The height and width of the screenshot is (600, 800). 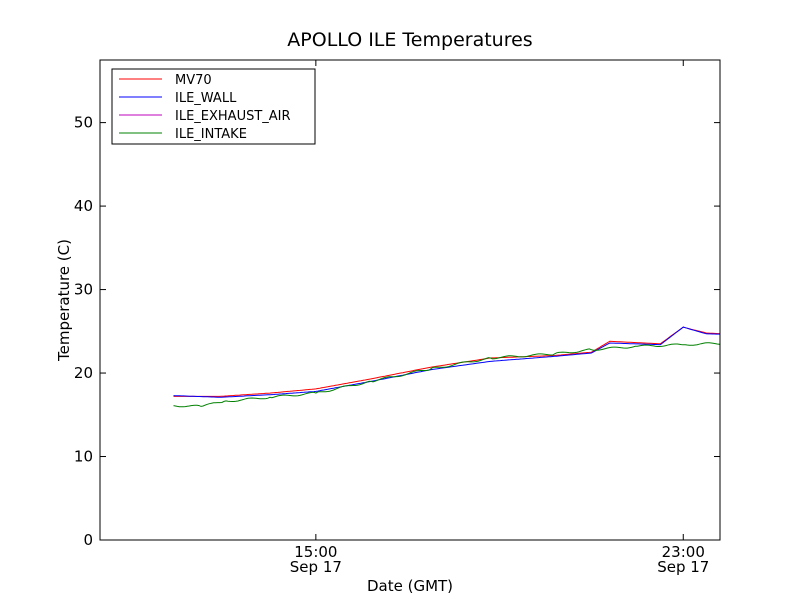 I want to click on y-tick-label: 10, so click(x=83, y=457).